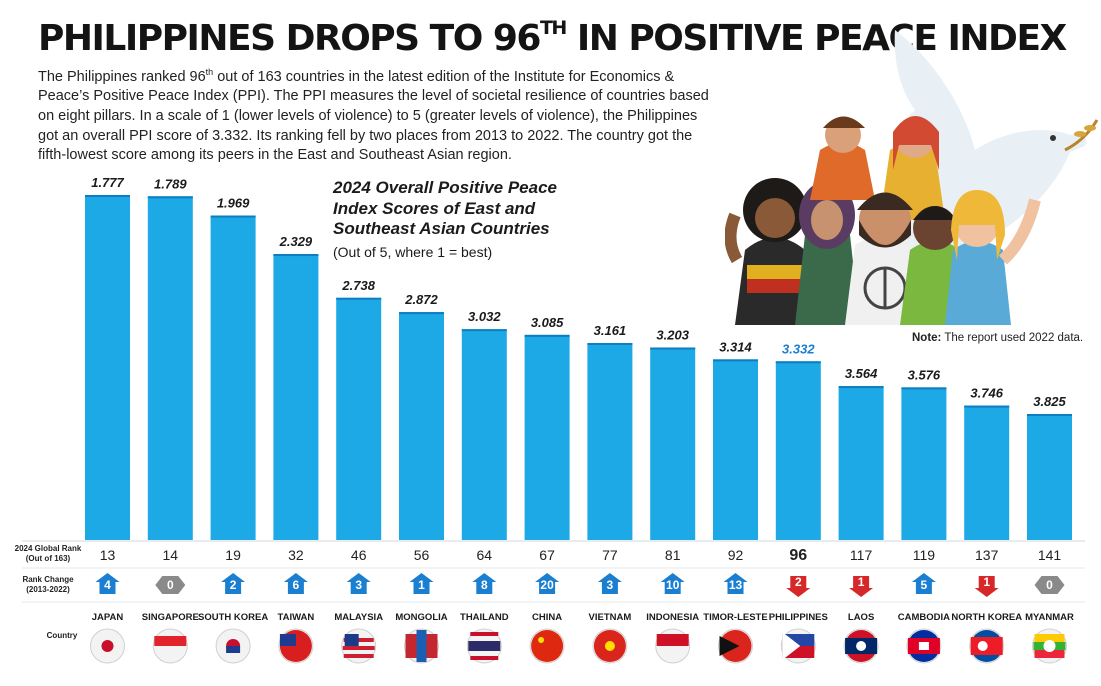 Image resolution: width=1101 pixels, height=686 pixels. I want to click on rank-change-laos: 1, so click(861, 582).